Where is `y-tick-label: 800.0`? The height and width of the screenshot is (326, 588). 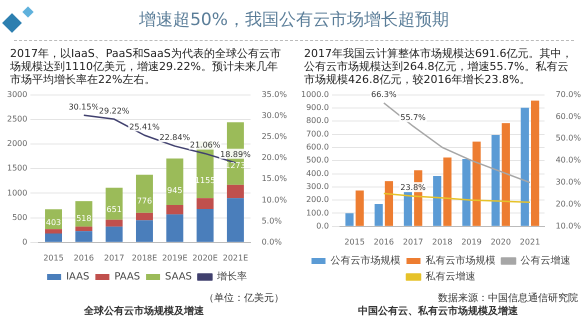
y-tick-label: 800.0 is located at coordinates (317, 121).